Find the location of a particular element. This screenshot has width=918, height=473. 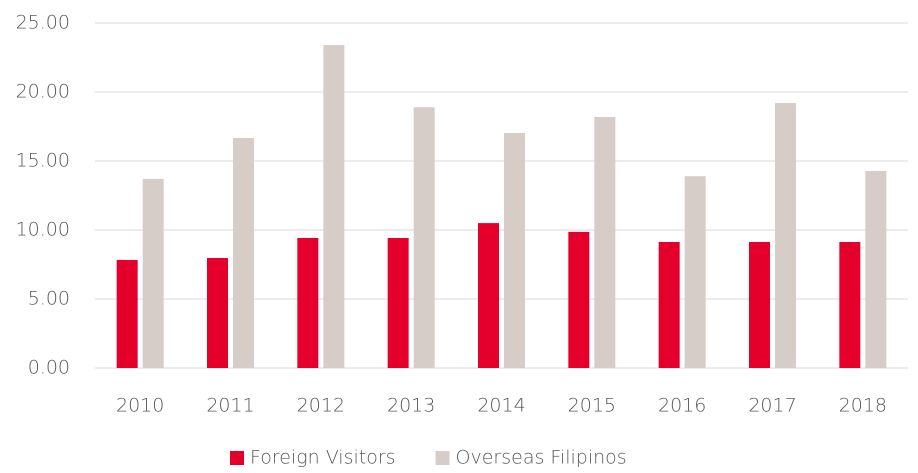

legend-label: Overseas Filipinos is located at coordinates (541, 458).